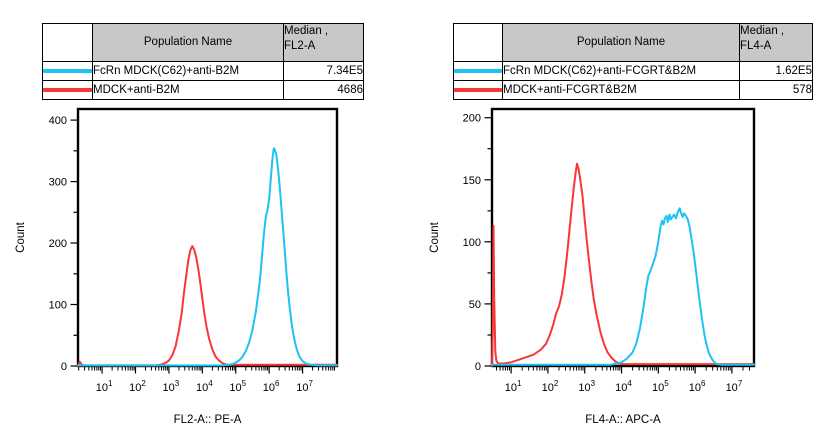  I want to click on median-header-line2: FL2-A, so click(300, 46).